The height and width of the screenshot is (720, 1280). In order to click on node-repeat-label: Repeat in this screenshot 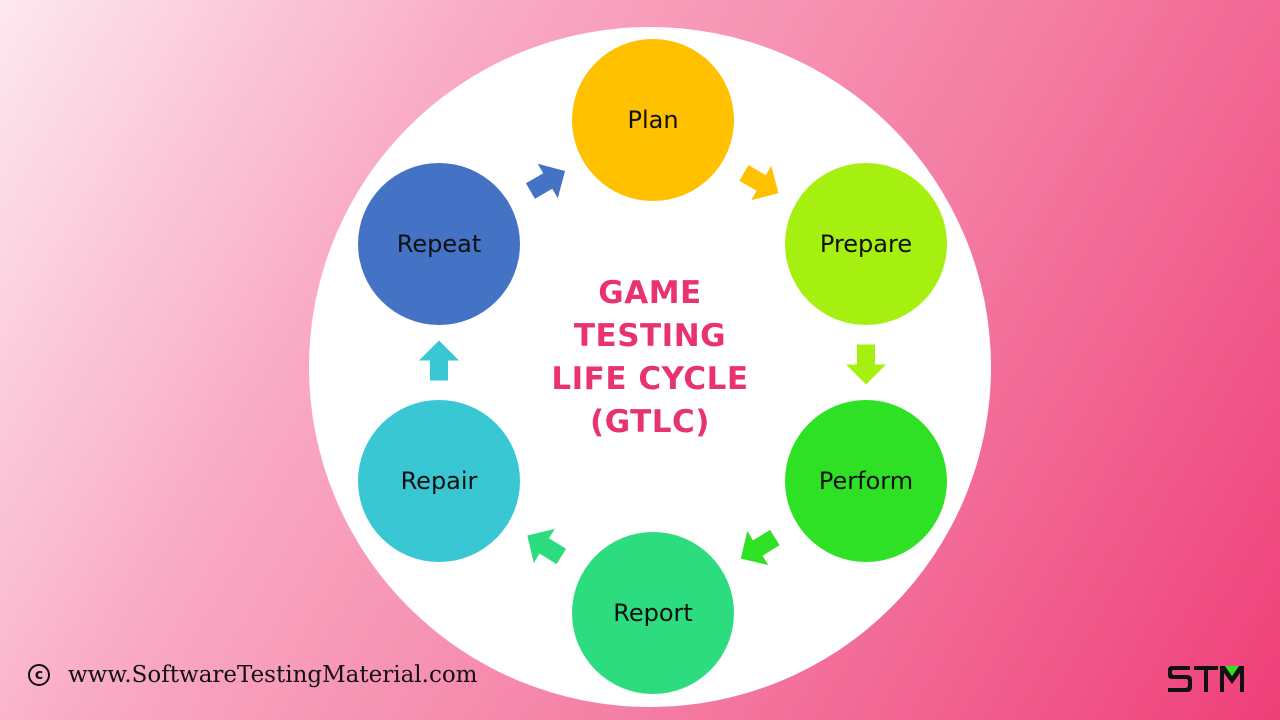, I will do `click(439, 244)`.